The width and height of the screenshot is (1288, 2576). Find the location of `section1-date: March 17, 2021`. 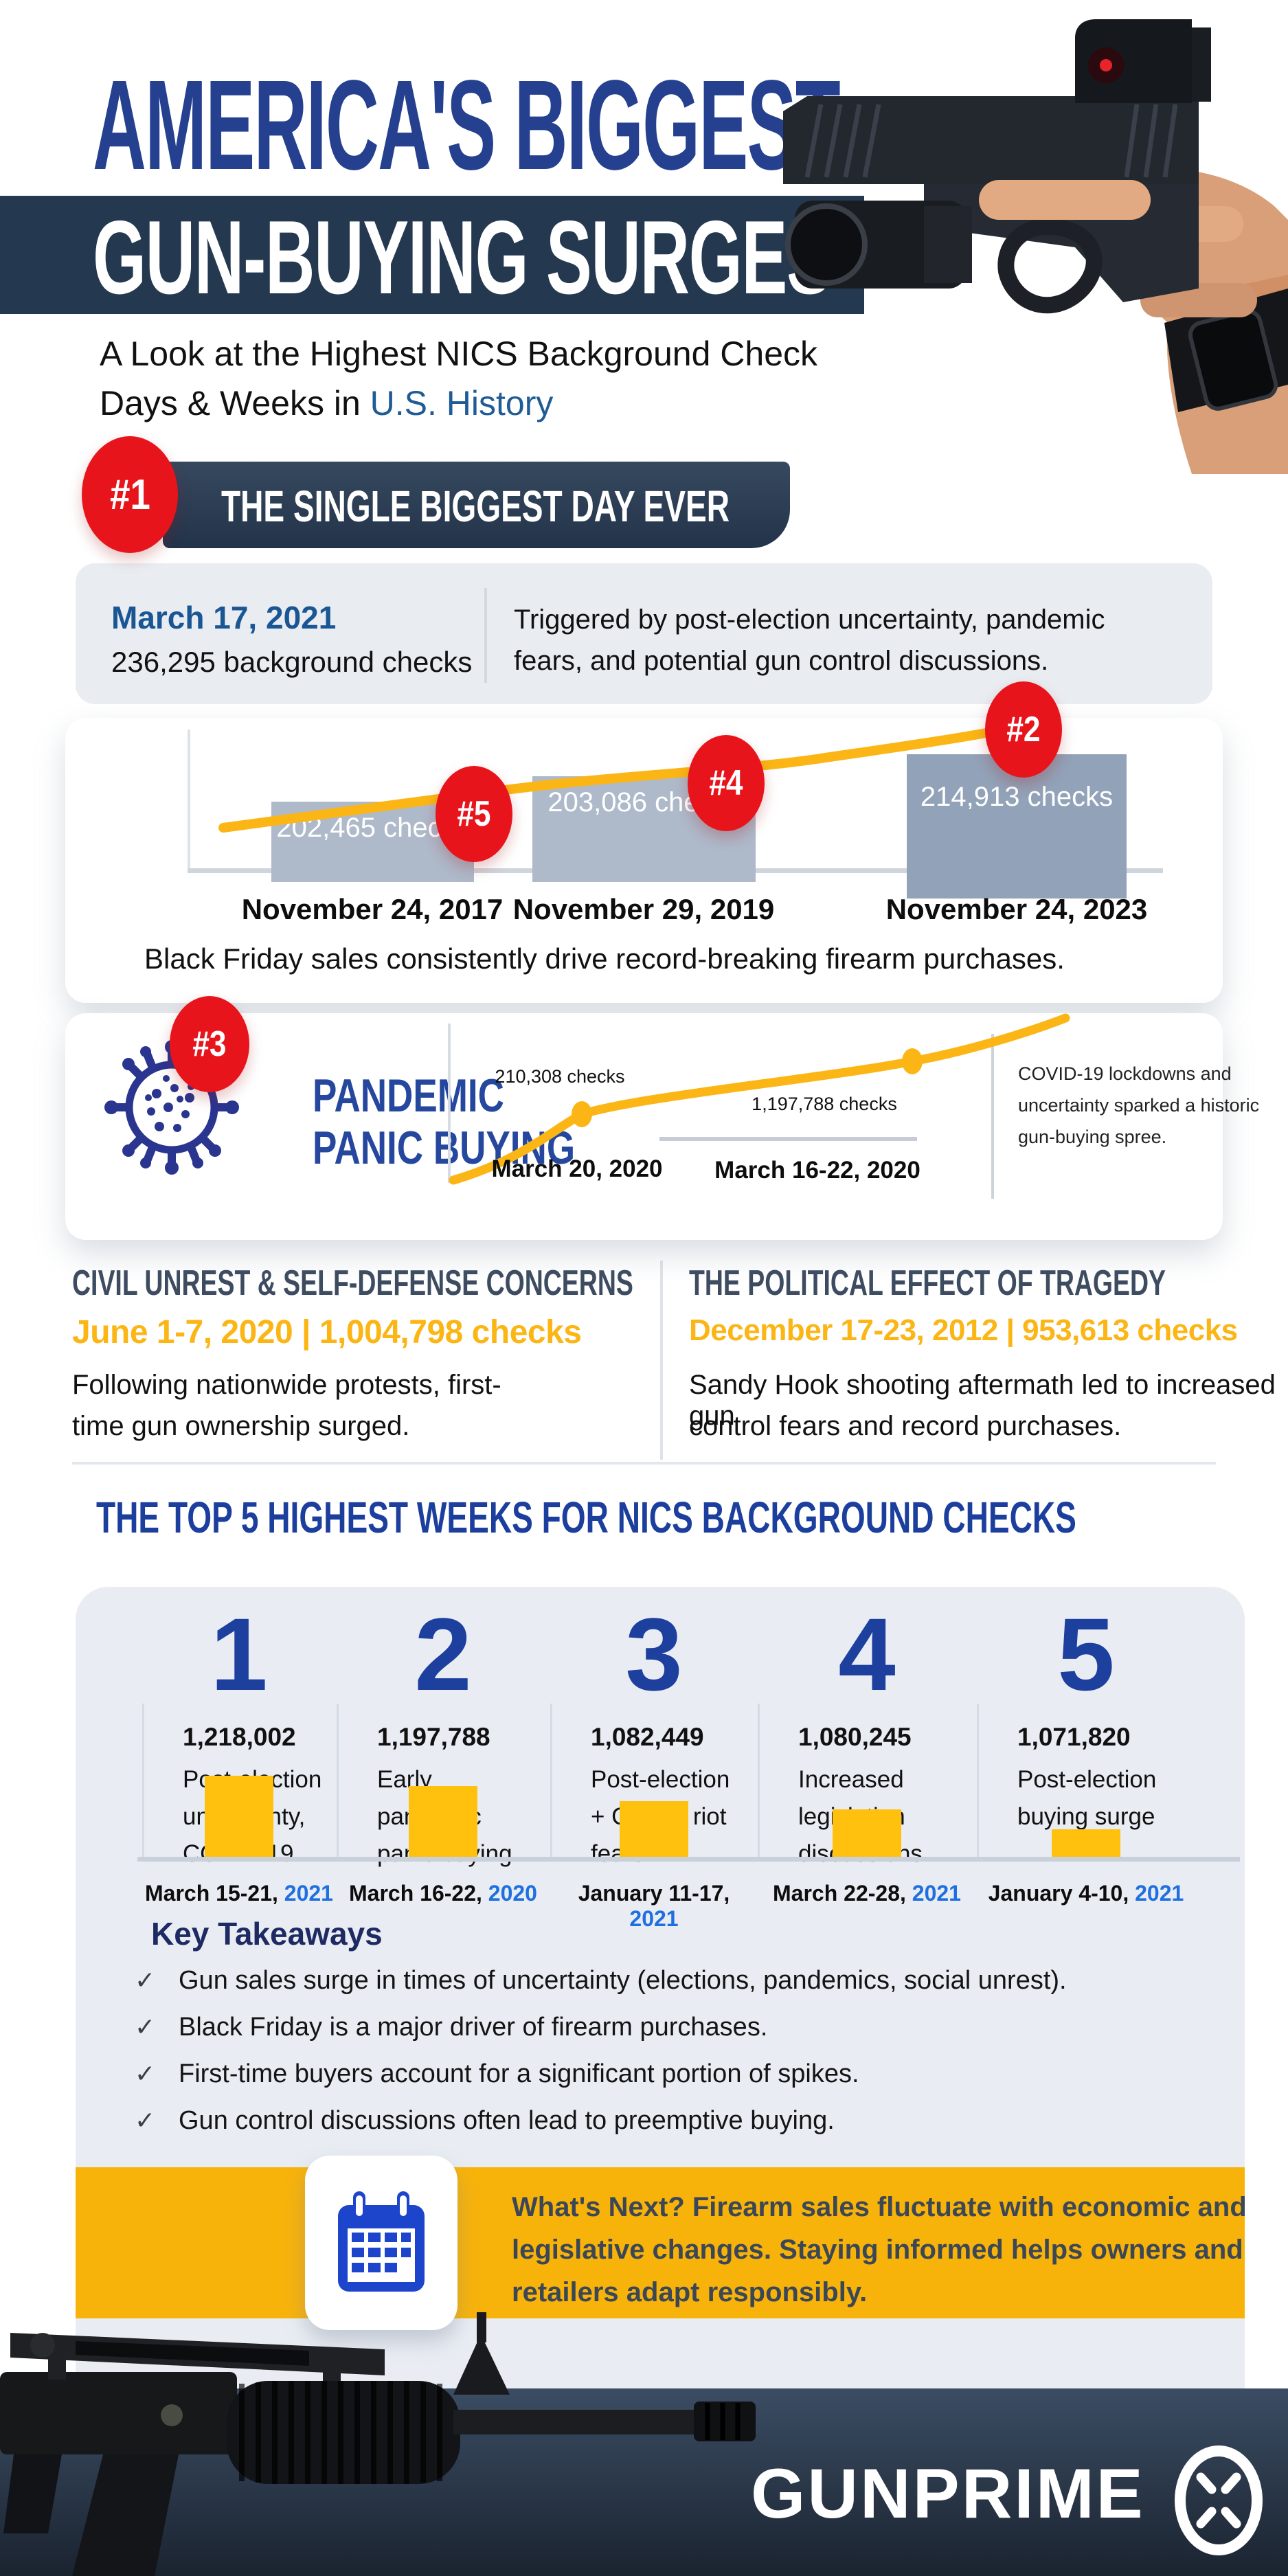

section1-date: March 17, 2021 is located at coordinates (224, 617).